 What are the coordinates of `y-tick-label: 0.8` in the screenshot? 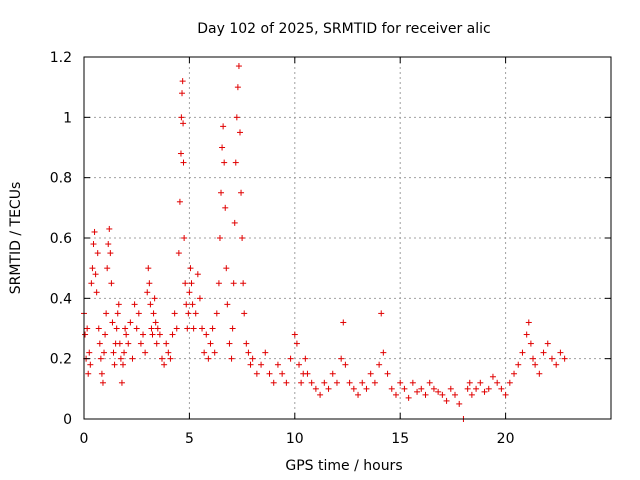 It's located at (61, 179).